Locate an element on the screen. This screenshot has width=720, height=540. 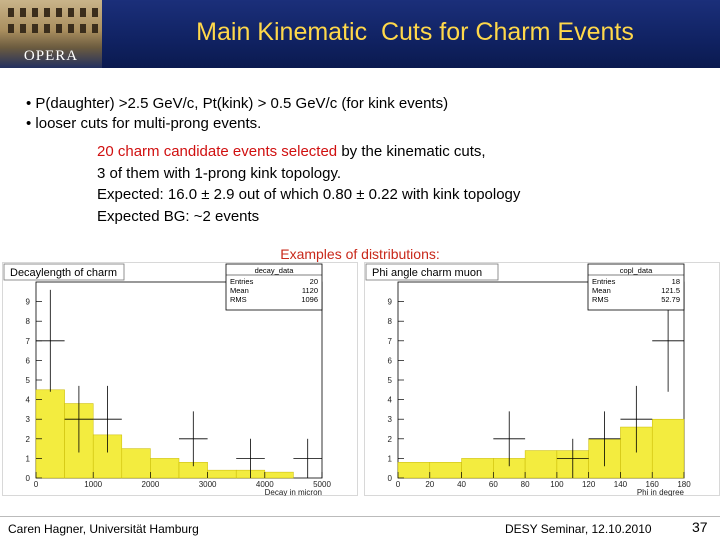
slide-title: Main Kinematic Cuts for Charm Events is located at coordinates (415, 32).